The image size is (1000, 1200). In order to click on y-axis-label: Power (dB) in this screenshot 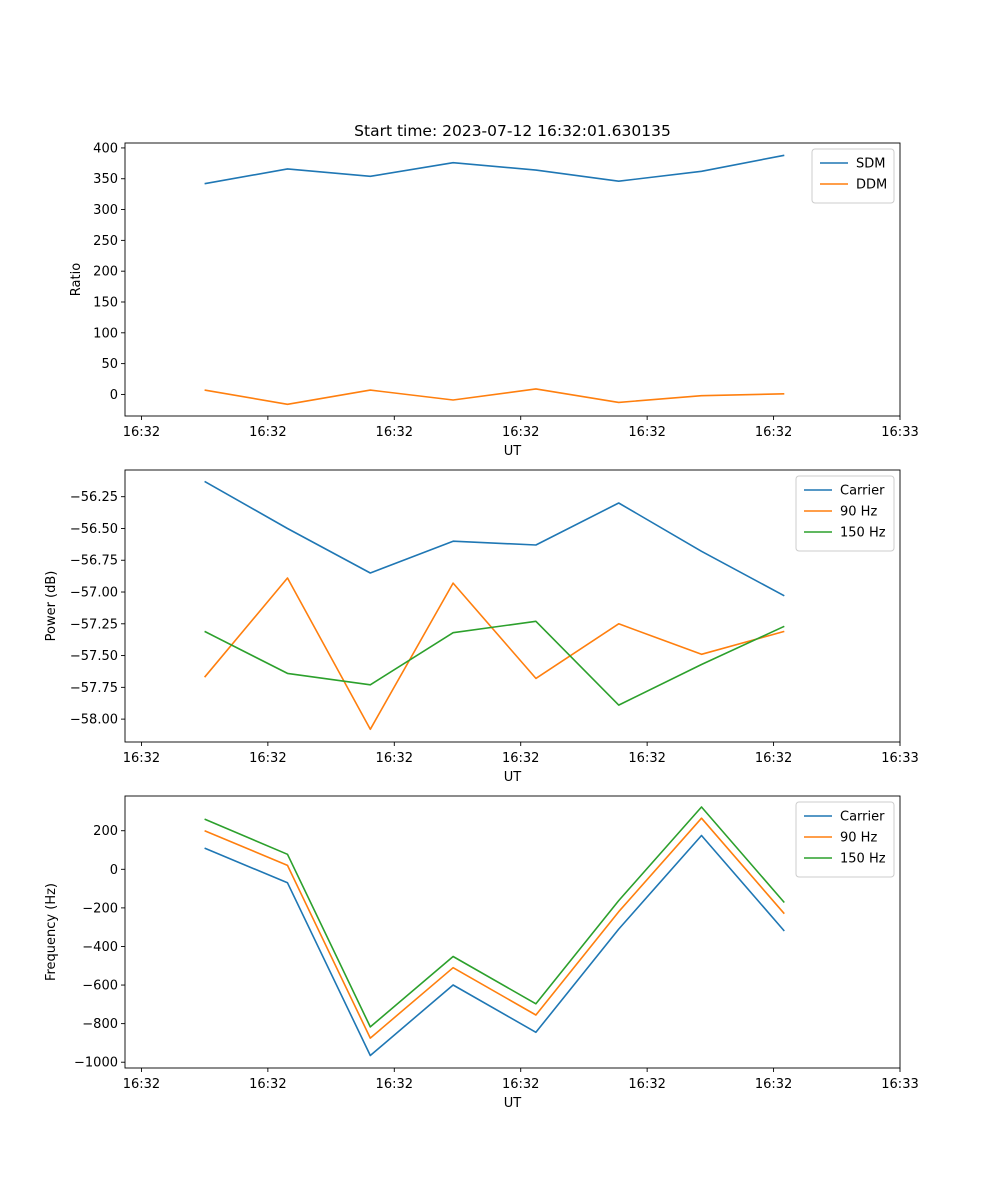, I will do `click(51, 606)`.